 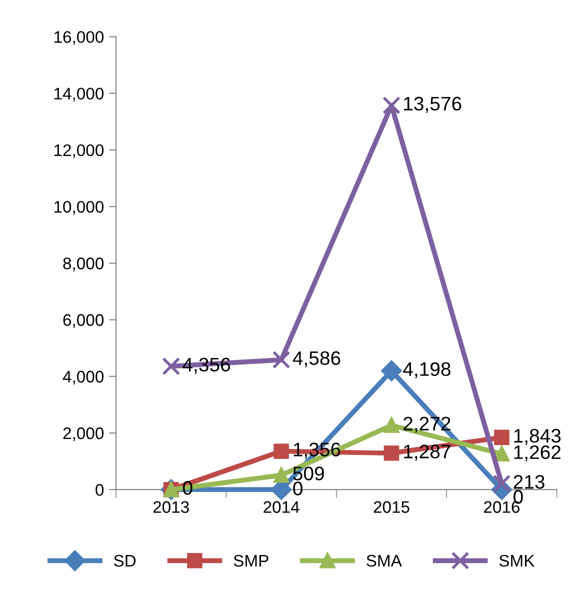 I want to click on x-tick-label: 2014, so click(x=282, y=507).